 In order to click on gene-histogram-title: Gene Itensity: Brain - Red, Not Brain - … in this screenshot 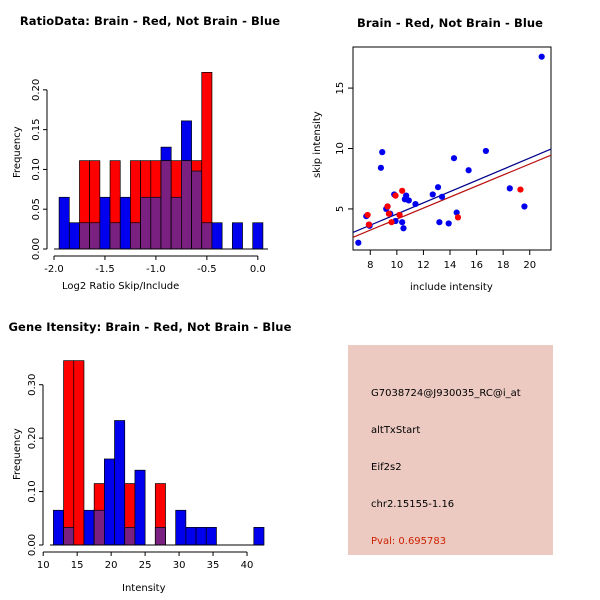, I will do `click(150, 327)`.